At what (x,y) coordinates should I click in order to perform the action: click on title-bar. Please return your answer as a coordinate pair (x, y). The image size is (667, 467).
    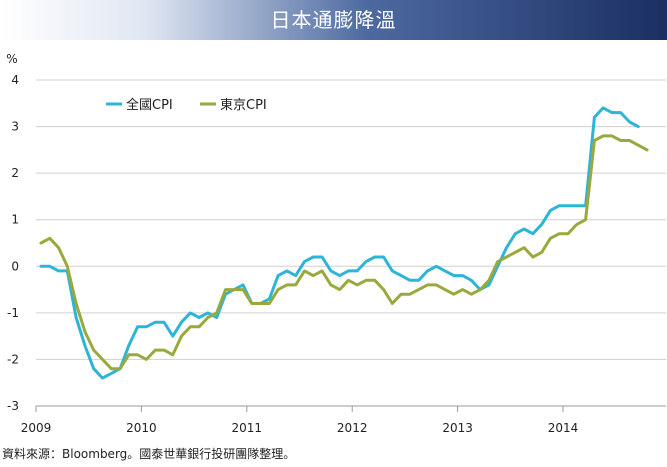
    Looking at the image, I should click on (333, 20).